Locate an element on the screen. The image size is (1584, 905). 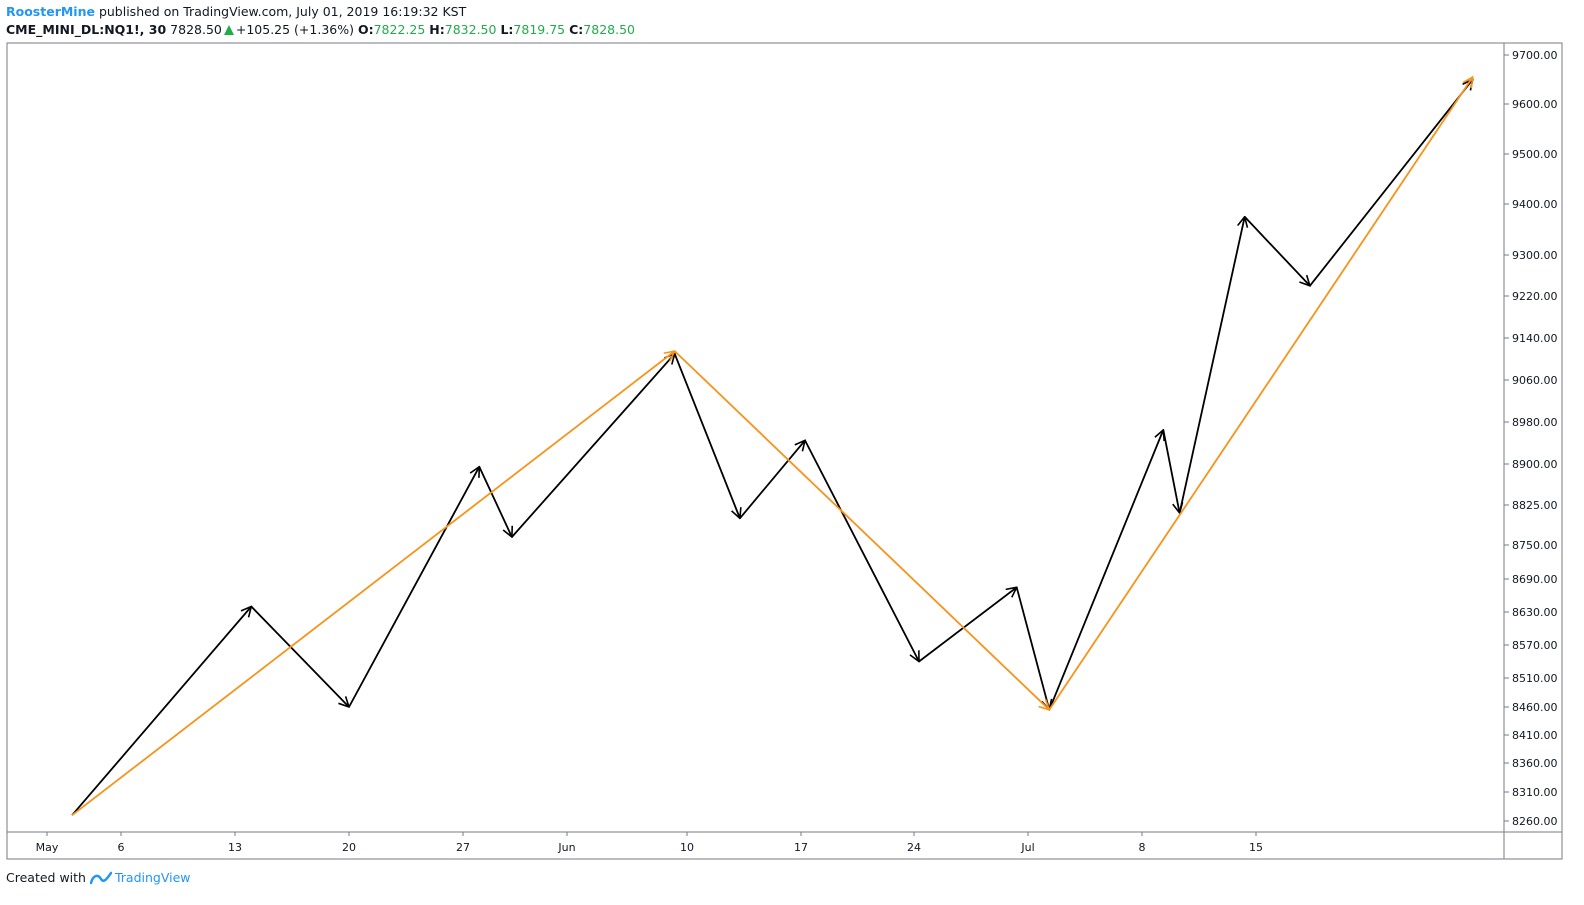
price-tick-label: 9400.00 is located at coordinates (1535, 204).